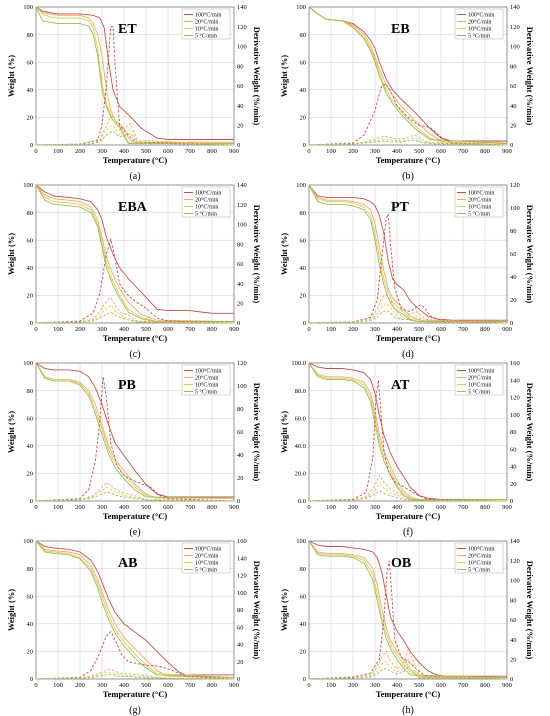 Image resolution: width=550 pixels, height=716 pixels. Describe the element at coordinates (30, 596) in the screenshot. I see `y-tick-label-left: 60` at that location.